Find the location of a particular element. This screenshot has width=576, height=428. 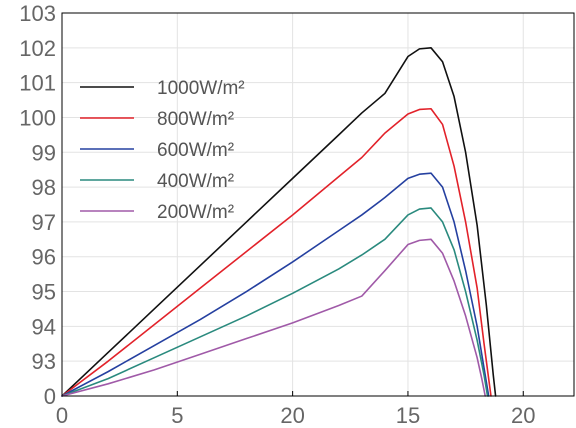

x-tick-label: 5 is located at coordinates (177, 415).